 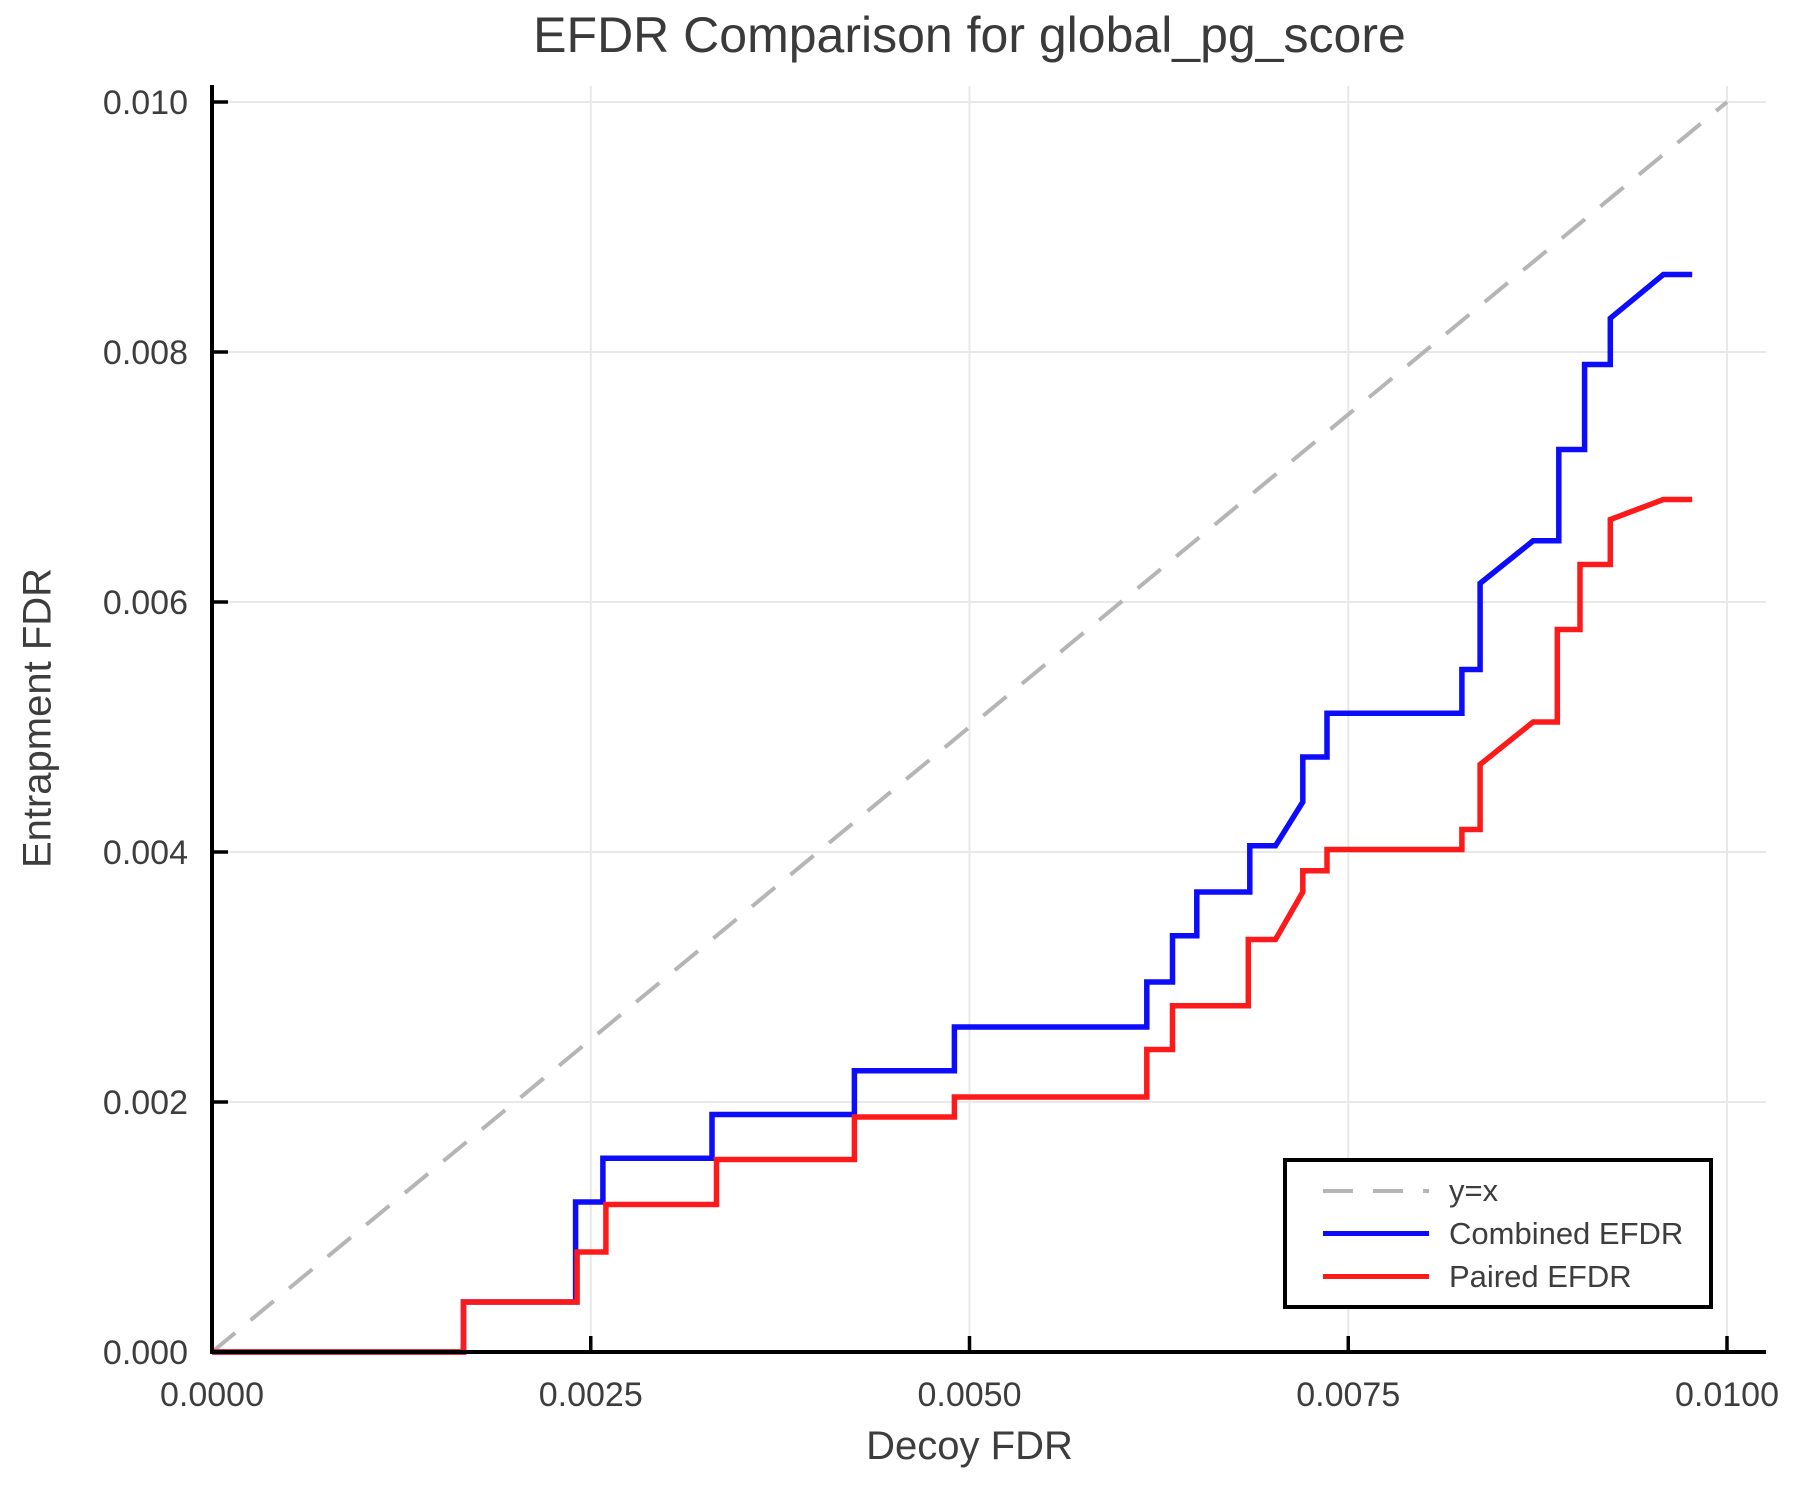 I want to click on x-tick-label: 0.0075, so click(x=1348, y=1395).